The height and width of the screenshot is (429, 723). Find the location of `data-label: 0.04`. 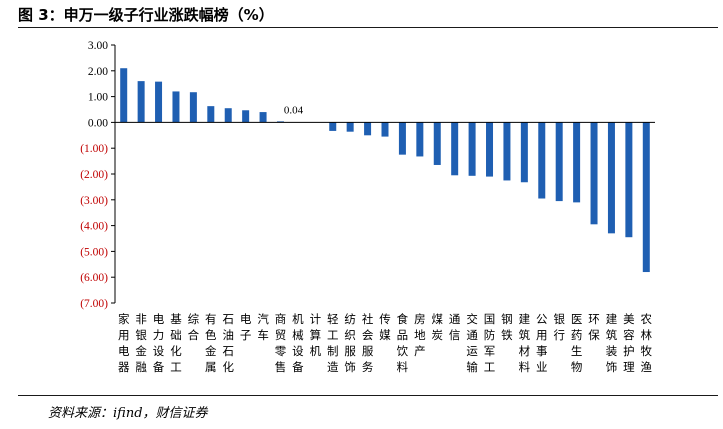

data-label: 0.04 is located at coordinates (294, 110).